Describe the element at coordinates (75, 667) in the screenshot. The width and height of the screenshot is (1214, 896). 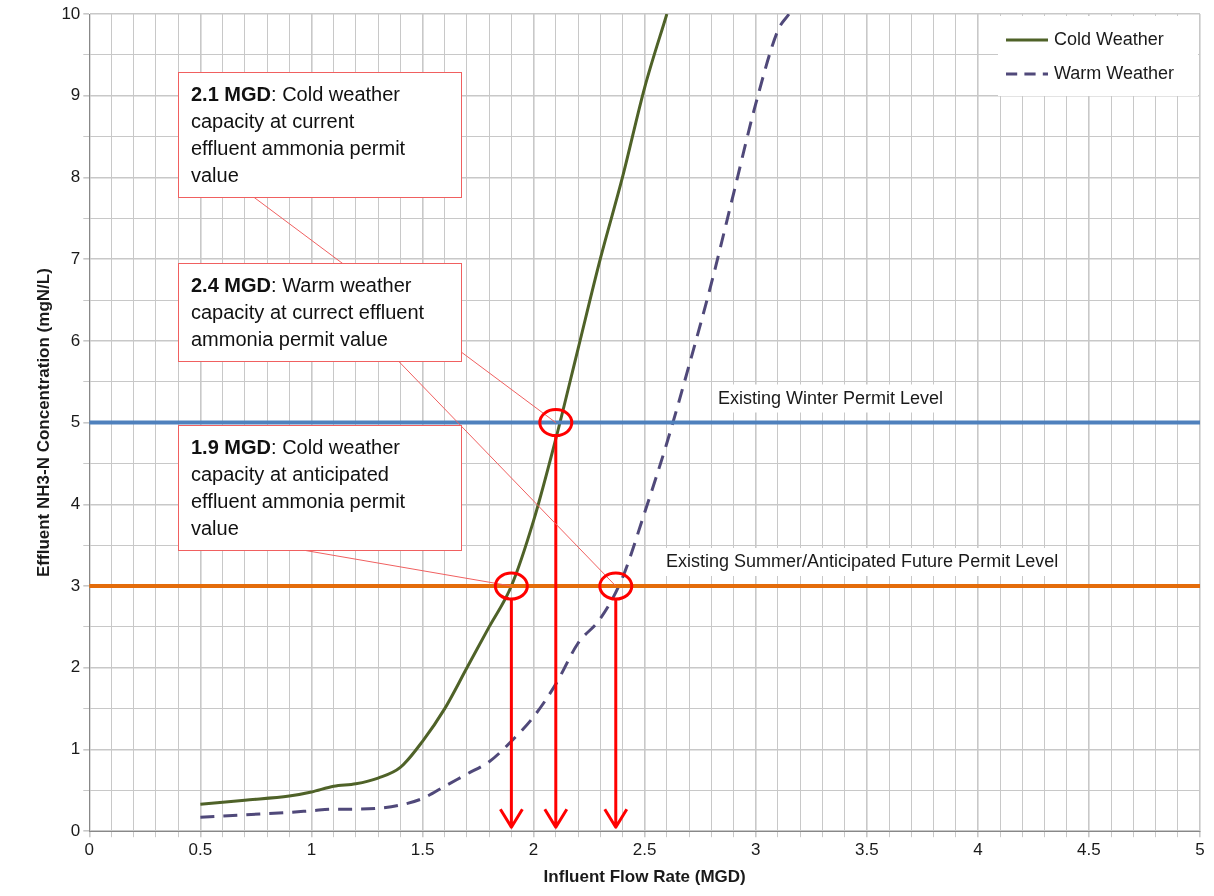
I see `y-tick-label: 2` at that location.